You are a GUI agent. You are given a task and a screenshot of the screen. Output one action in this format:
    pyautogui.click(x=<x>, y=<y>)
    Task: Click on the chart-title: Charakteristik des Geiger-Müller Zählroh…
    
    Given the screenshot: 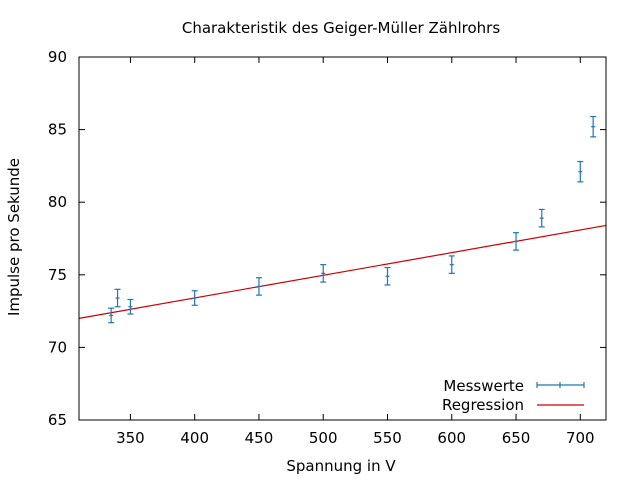 What is the action you would take?
    pyautogui.click(x=341, y=28)
    